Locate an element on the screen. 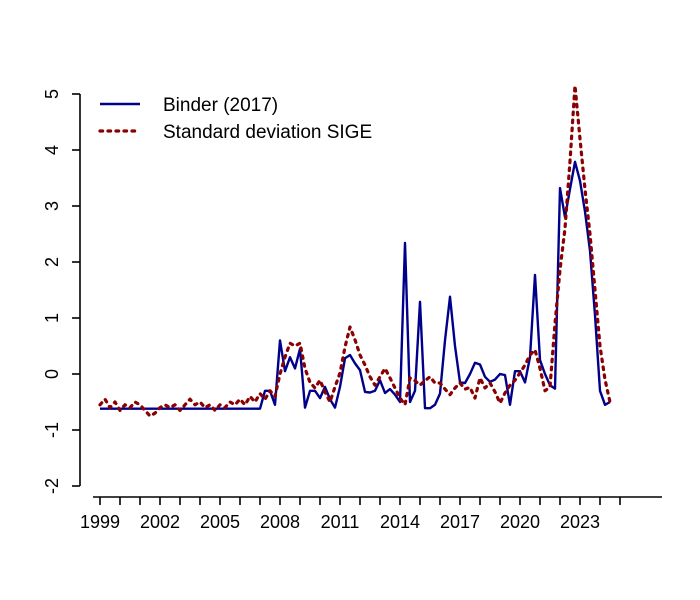  x-axis-labels: 1999 2002 2005 2008 2011 2014 2017 2020 2023 is located at coordinates (340, 522).